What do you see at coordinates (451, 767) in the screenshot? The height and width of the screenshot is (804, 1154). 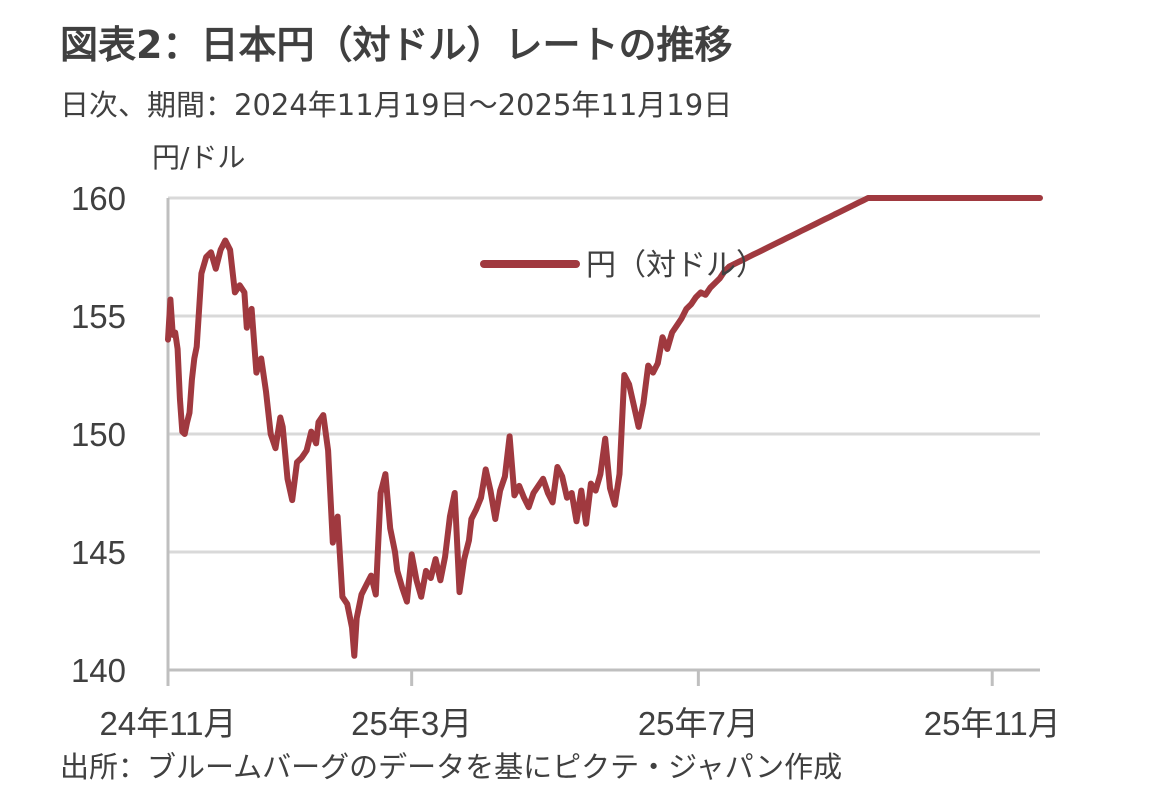 I see `source-note: 出所：ブルームバーグのデータを基にピクテ・ジャパン作成` at bounding box center [451, 767].